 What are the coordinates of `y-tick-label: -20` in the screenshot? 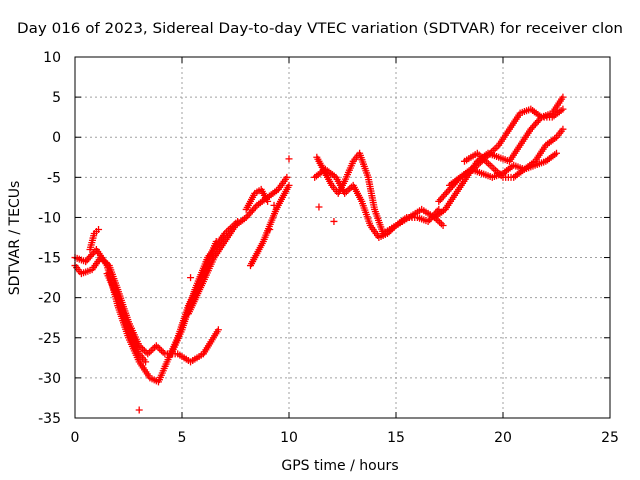 It's located at (49, 299).